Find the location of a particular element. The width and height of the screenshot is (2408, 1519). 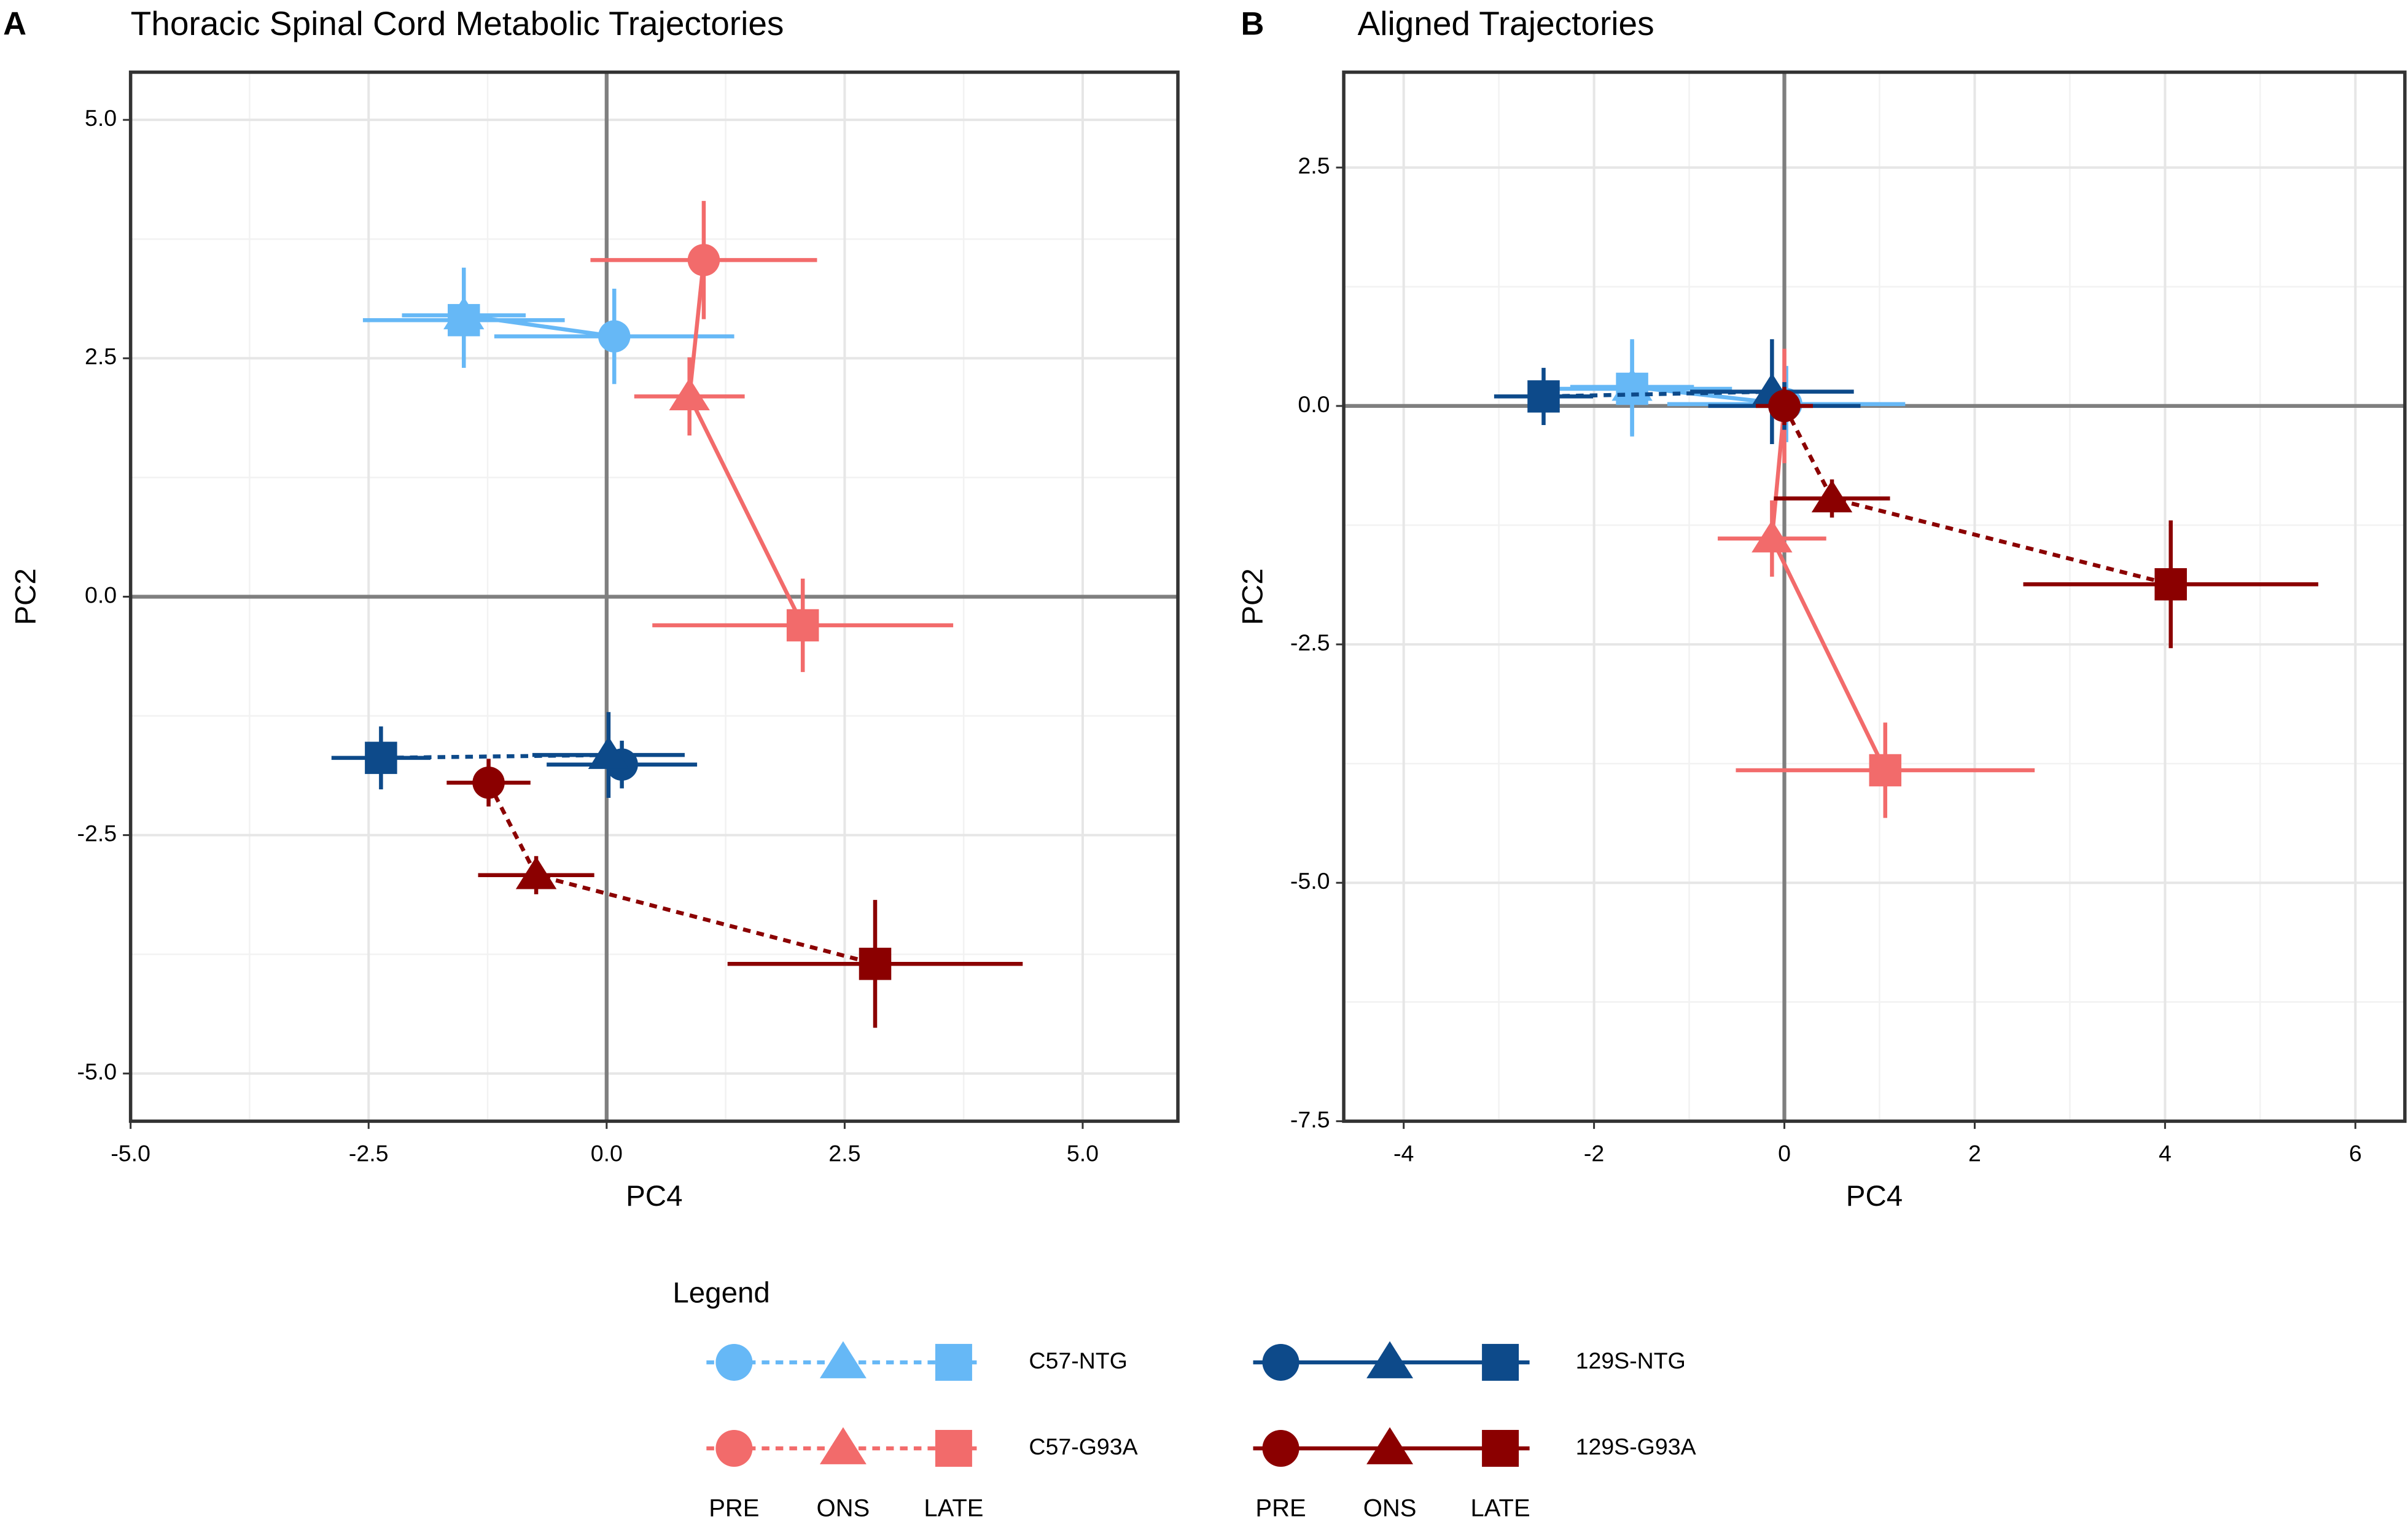

x-tick-label: 0.0 is located at coordinates (607, 1153).